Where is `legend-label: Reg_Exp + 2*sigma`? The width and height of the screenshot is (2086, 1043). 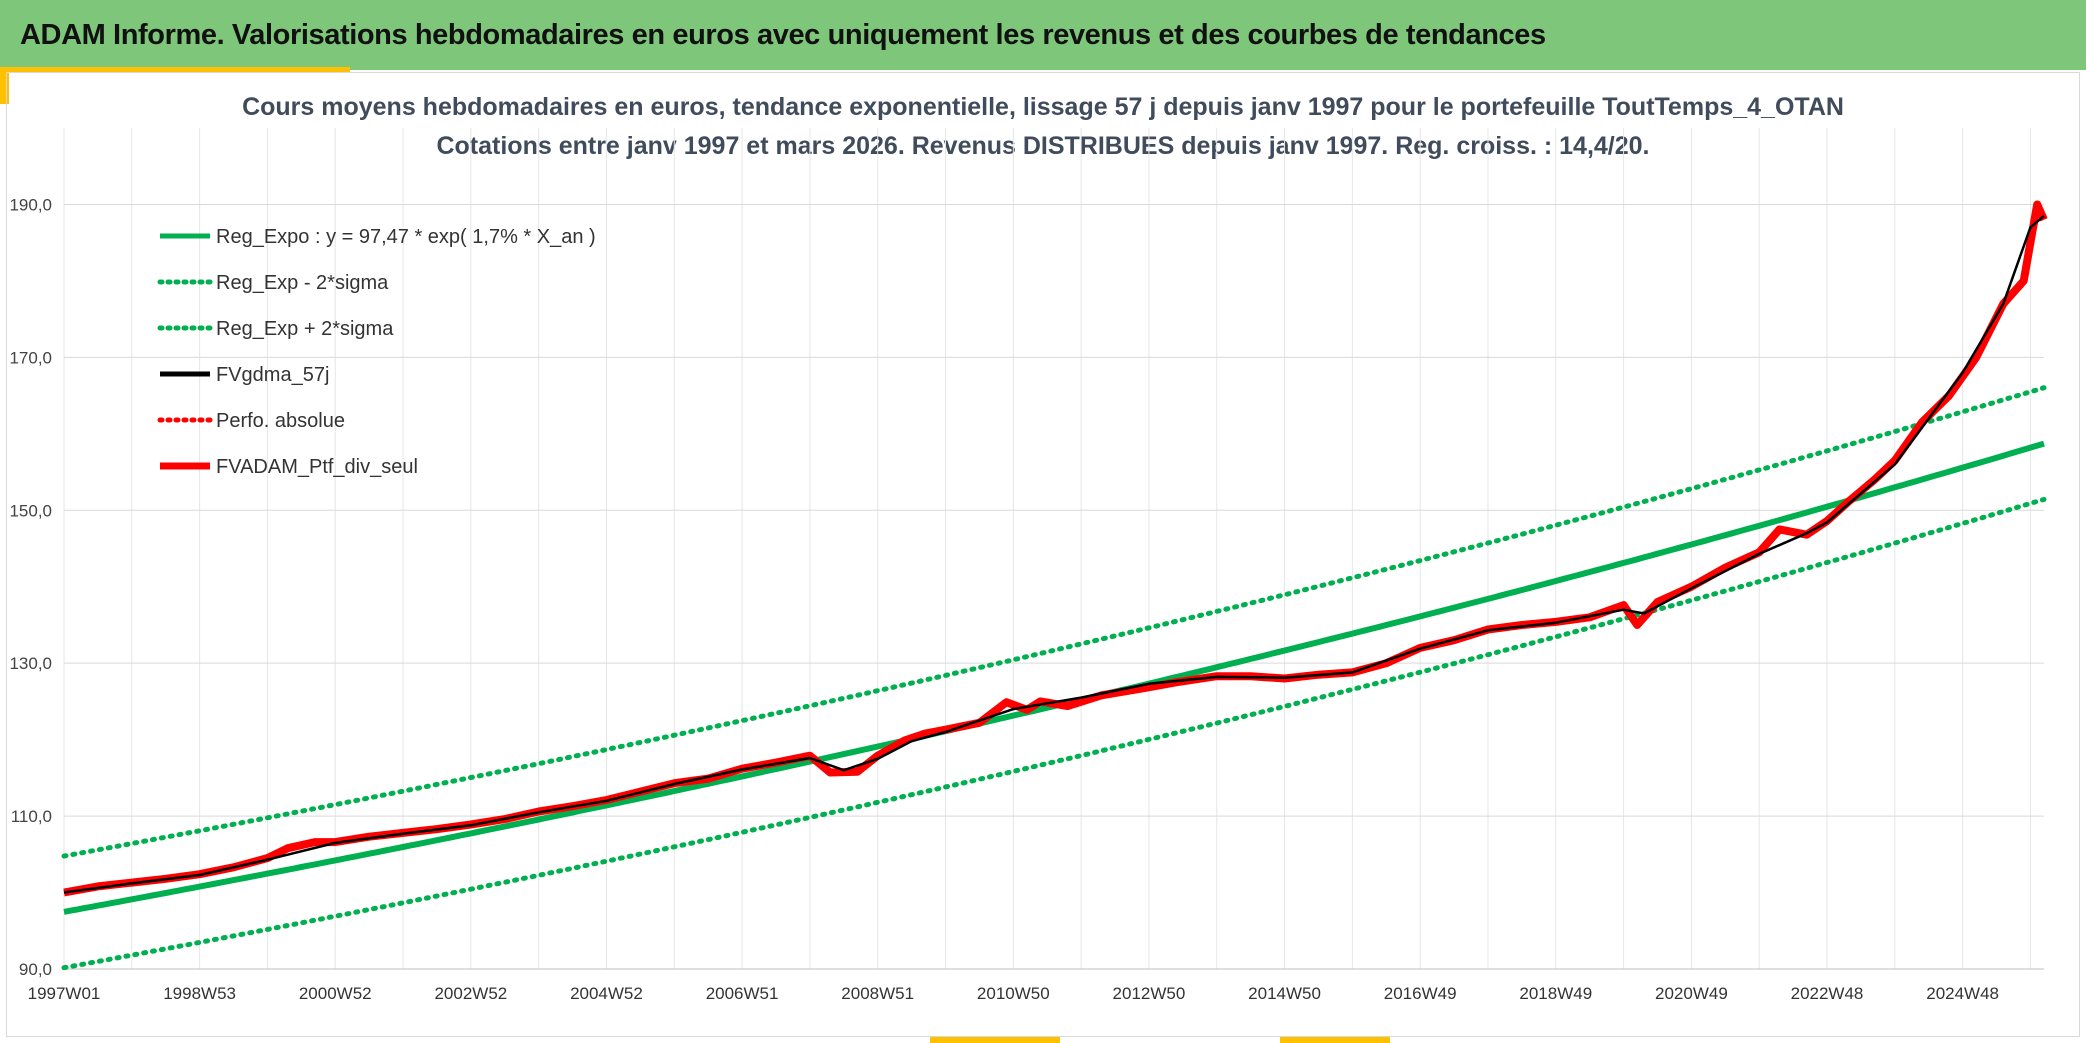
legend-label: Reg_Exp + 2*sigma is located at coordinates (305, 329).